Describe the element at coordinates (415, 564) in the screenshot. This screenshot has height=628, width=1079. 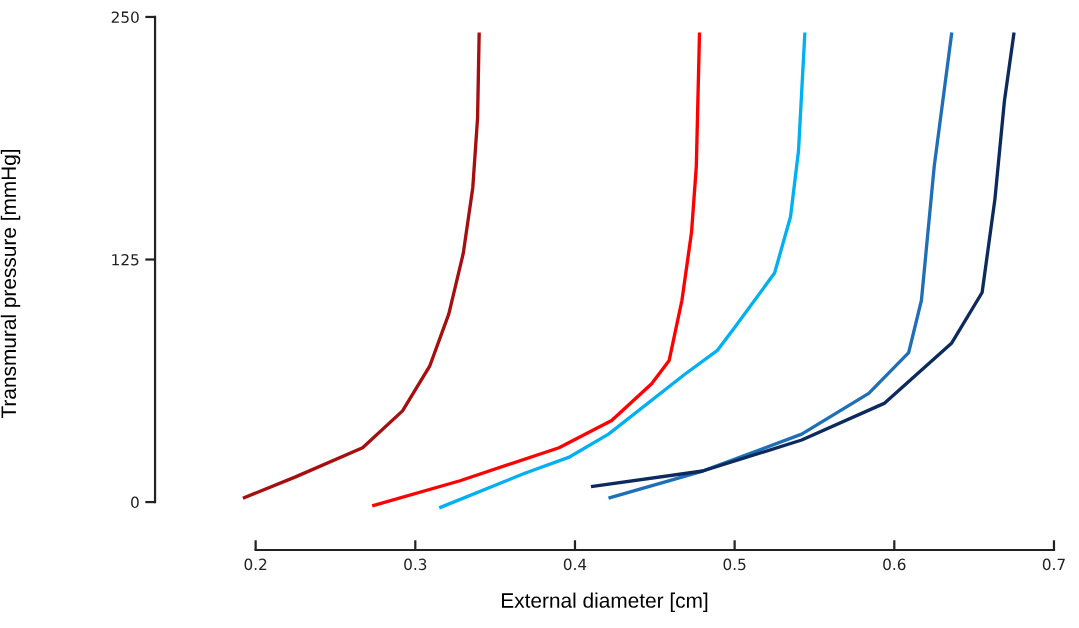
I see `x-tick-label: 0.3` at that location.